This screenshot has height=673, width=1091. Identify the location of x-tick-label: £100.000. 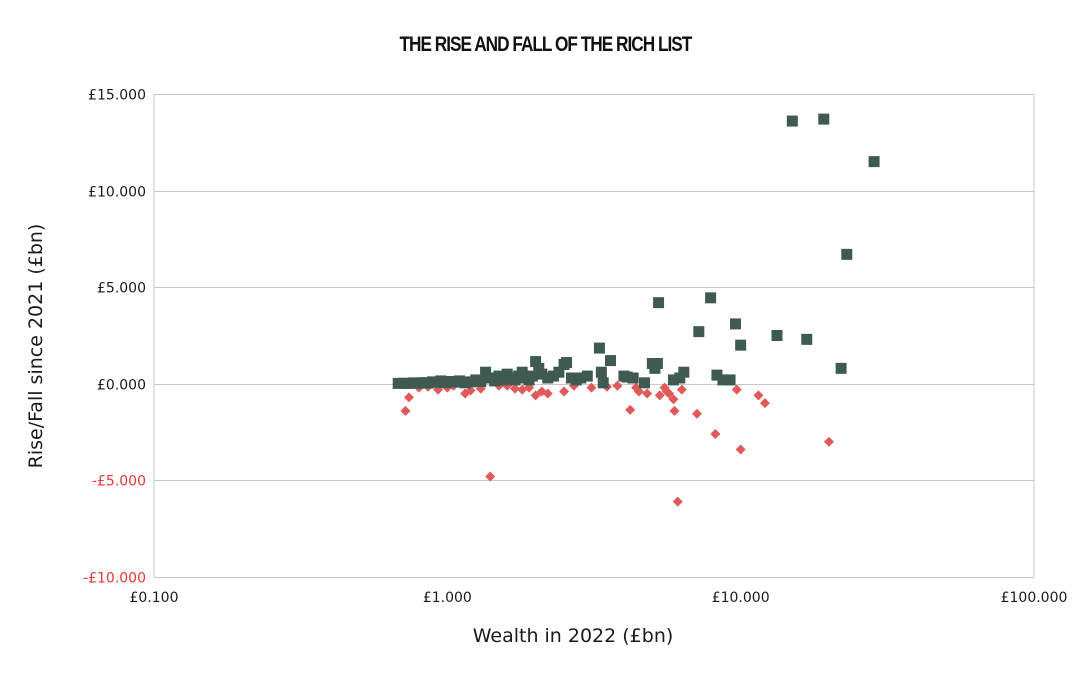
(1034, 598).